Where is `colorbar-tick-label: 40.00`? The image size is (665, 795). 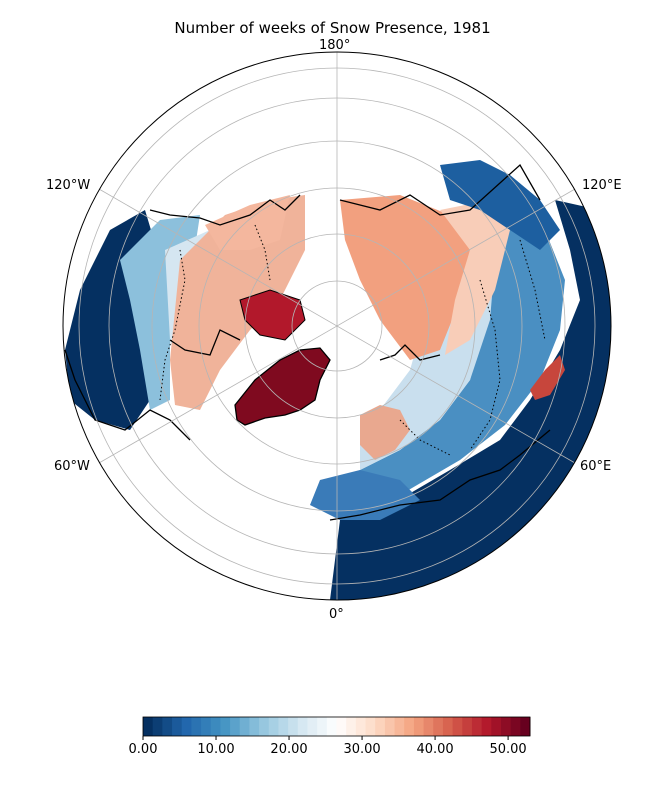 colorbar-tick-label: 40.00 is located at coordinates (435, 749).